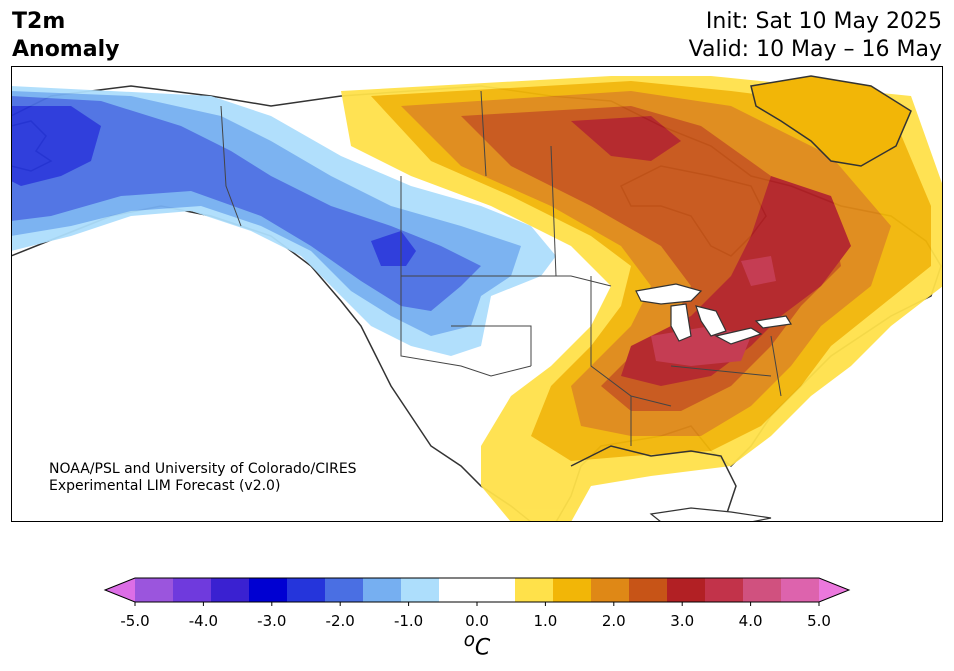 The height and width of the screenshot is (671, 954). What do you see at coordinates (482, 648) in the screenshot?
I see `unit-letter: C` at bounding box center [482, 648].